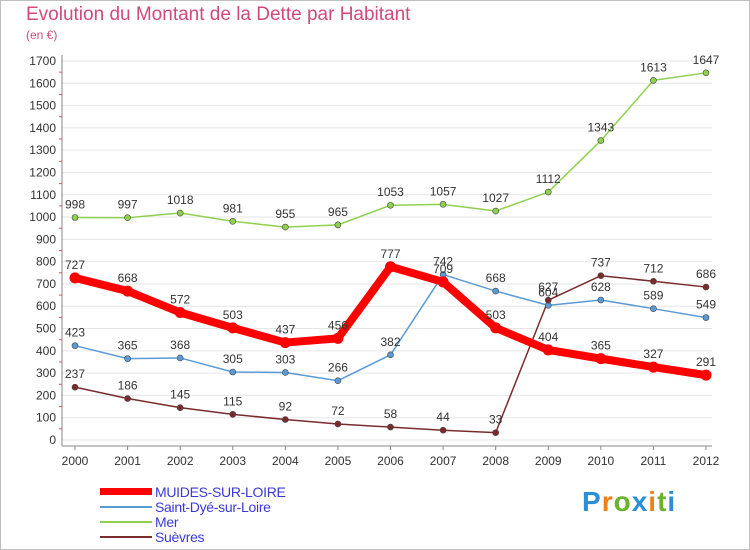 The width and height of the screenshot is (750, 550). Describe the element at coordinates (75, 265) in the screenshot. I see `data-label: 727` at that location.